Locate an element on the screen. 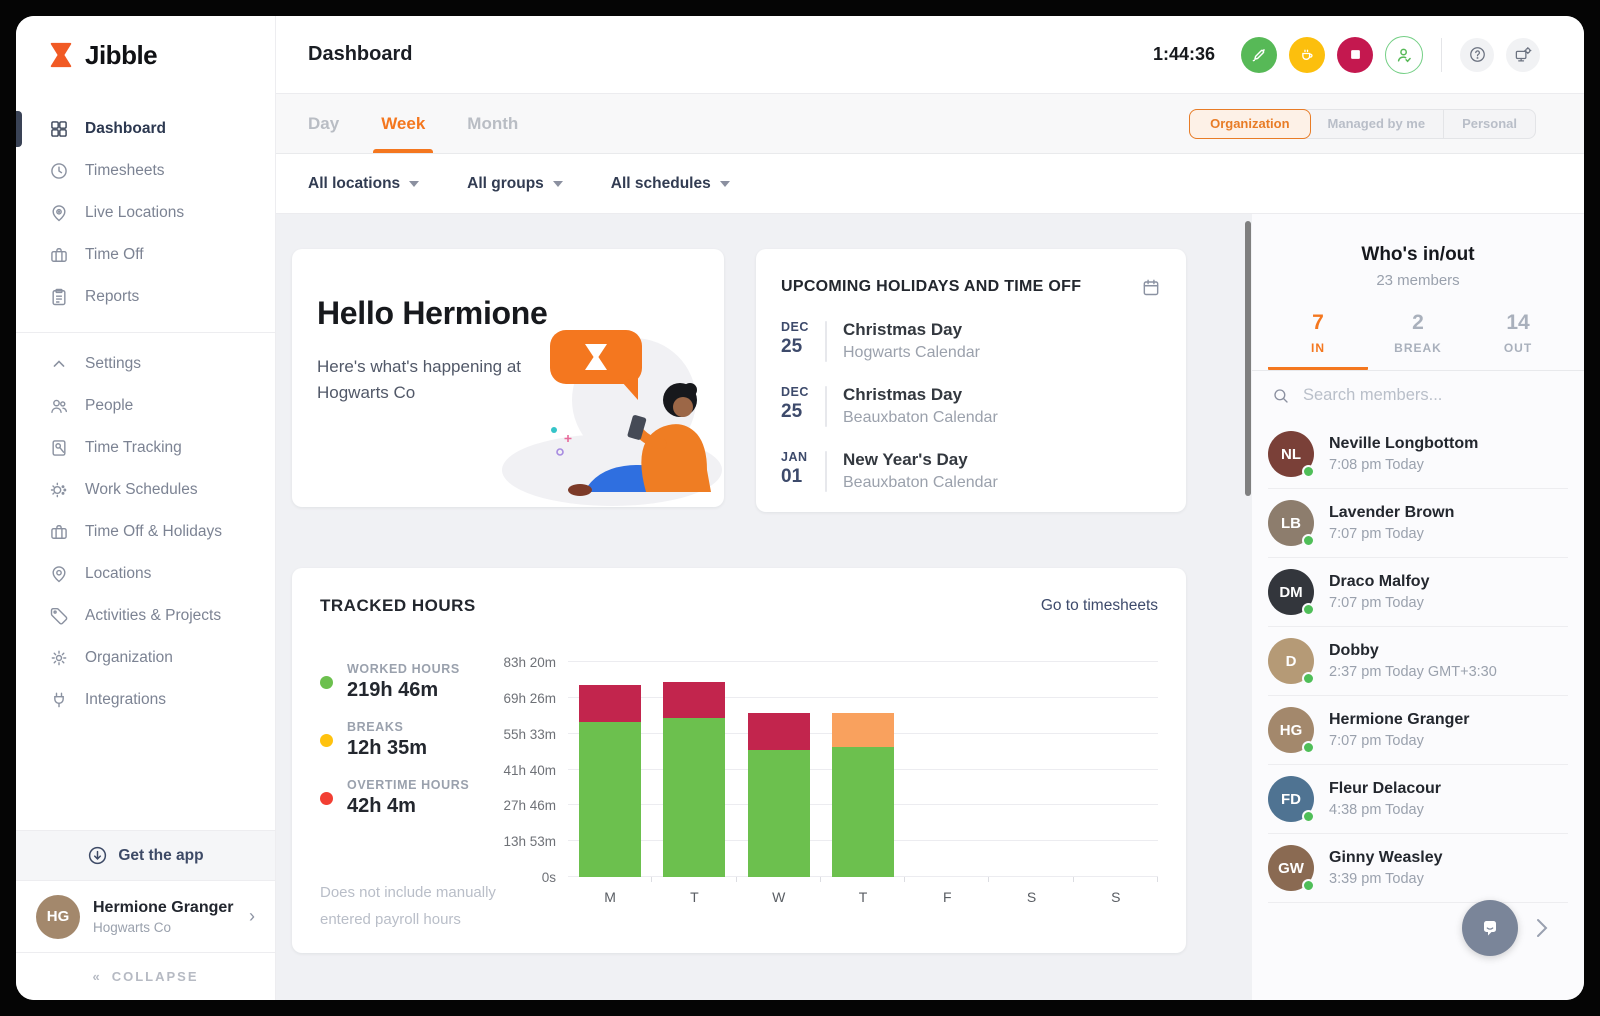 Image resolution: width=1600 pixels, height=1016 pixels. get-the-app-button: Get the app is located at coordinates (145, 855).